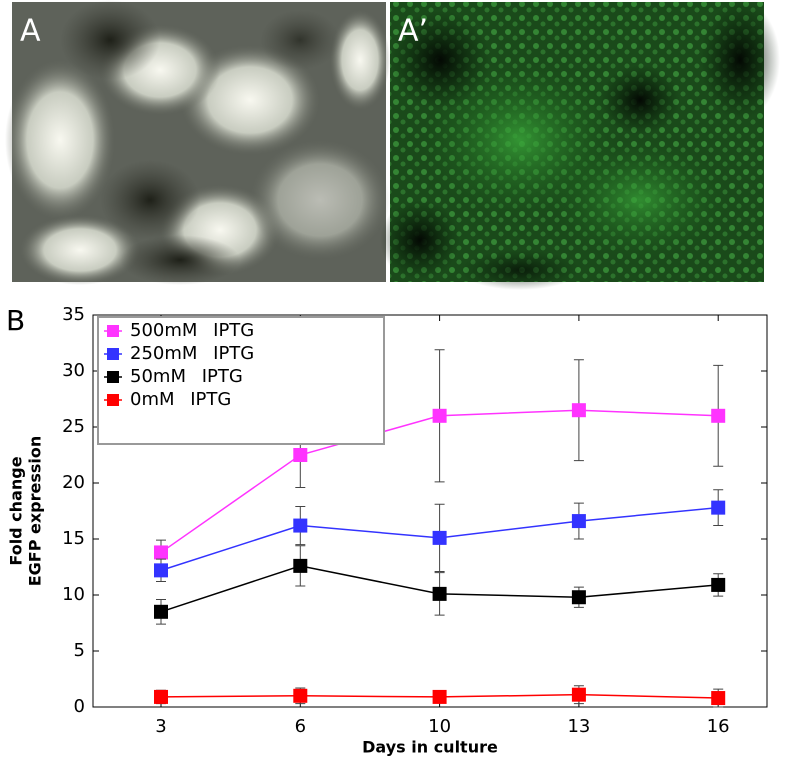  Describe the element at coordinates (718, 726) in the screenshot. I see `x-tick-label: 16` at that location.